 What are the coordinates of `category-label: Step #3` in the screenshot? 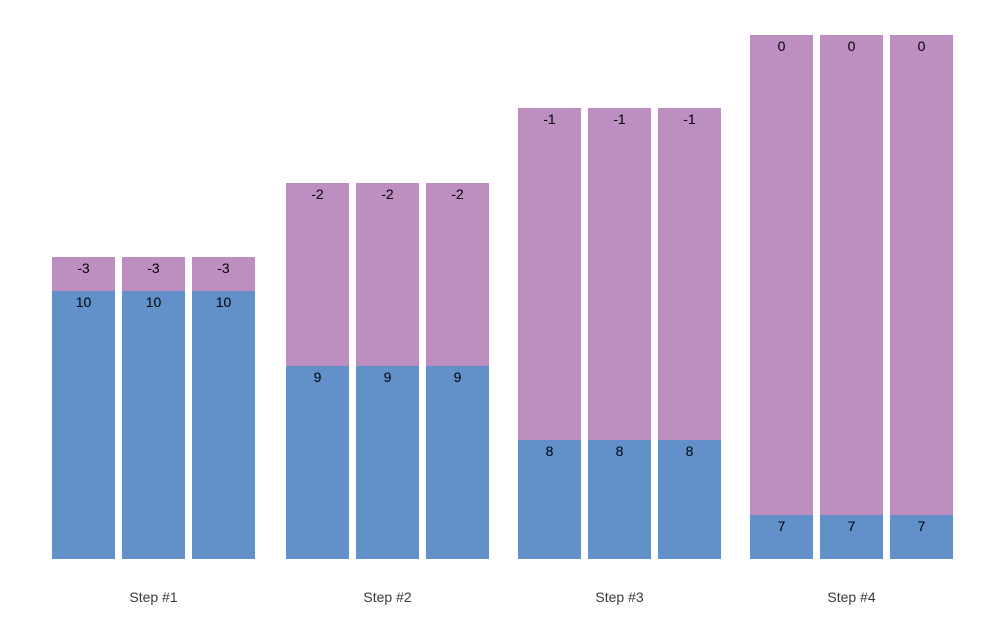 It's located at (619, 597).